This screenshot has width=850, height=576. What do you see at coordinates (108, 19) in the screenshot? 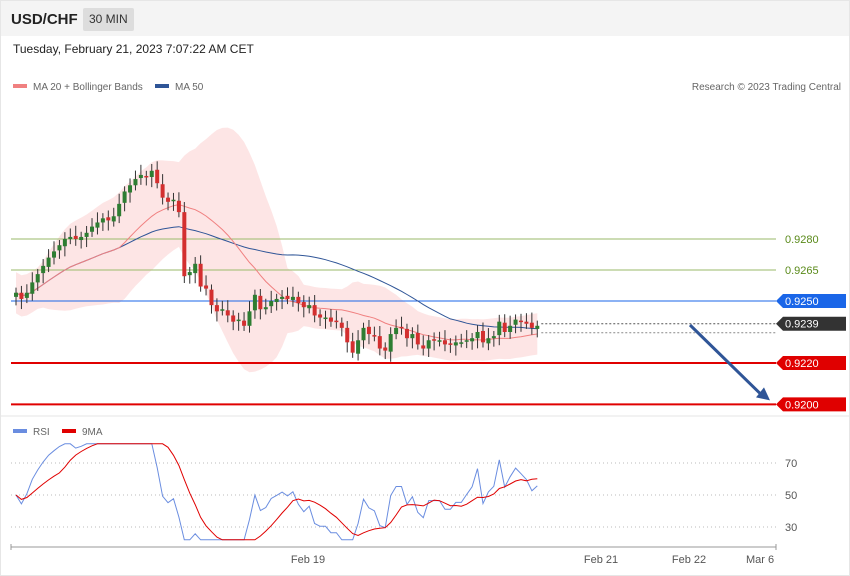
I see `timeframe-button: 30 MIN` at bounding box center [108, 19].